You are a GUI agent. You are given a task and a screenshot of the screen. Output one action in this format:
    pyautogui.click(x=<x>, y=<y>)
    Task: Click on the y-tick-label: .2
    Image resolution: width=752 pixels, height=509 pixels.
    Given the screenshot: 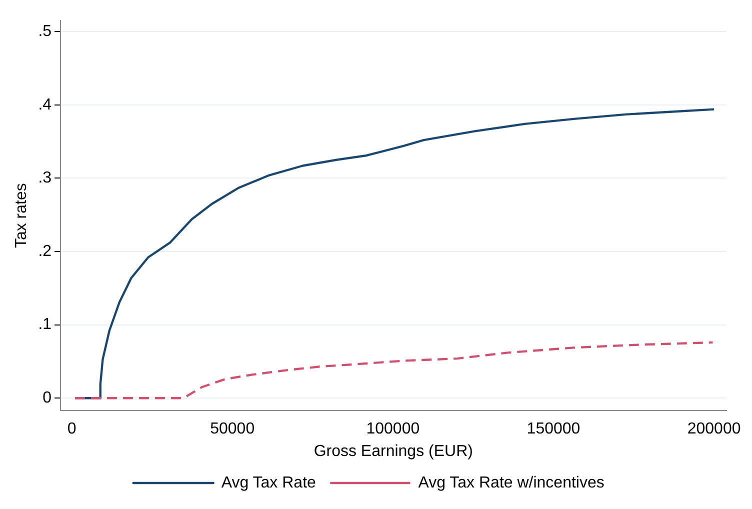 What is the action you would take?
    pyautogui.click(x=45, y=251)
    